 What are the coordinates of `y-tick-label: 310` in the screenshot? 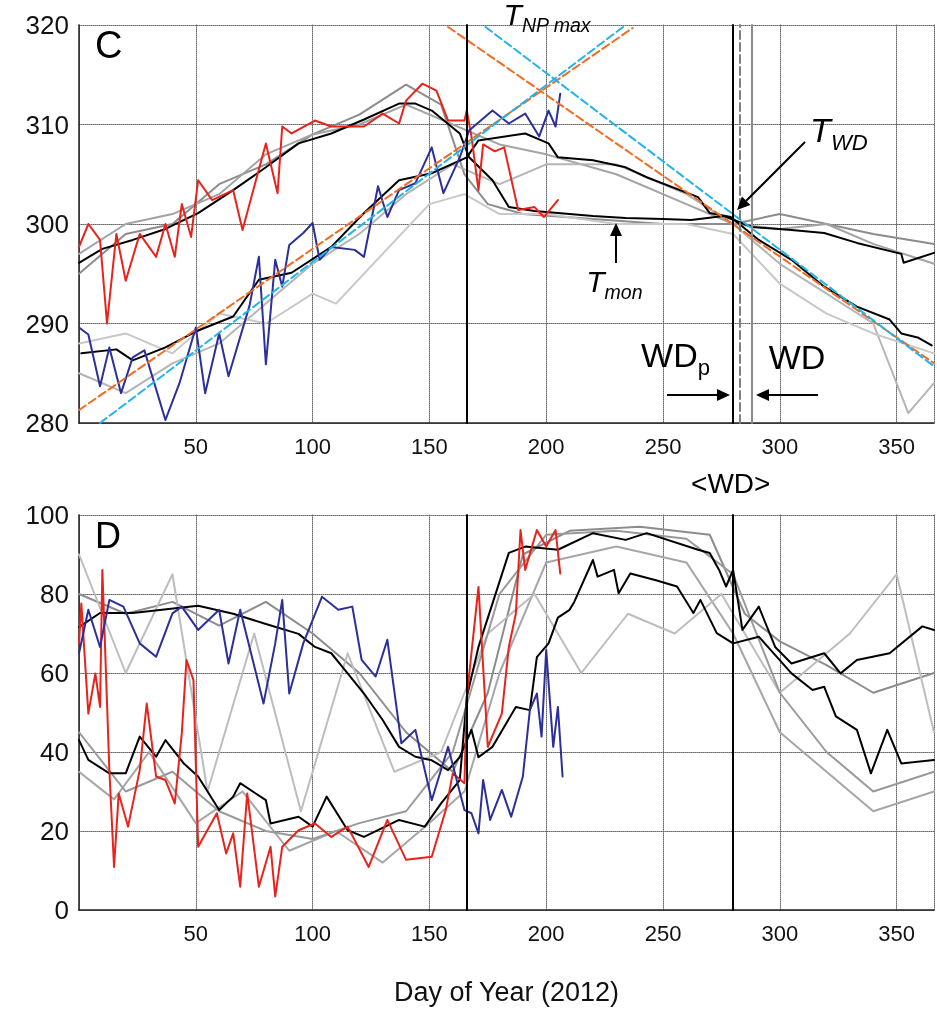 It's located at (47, 124).